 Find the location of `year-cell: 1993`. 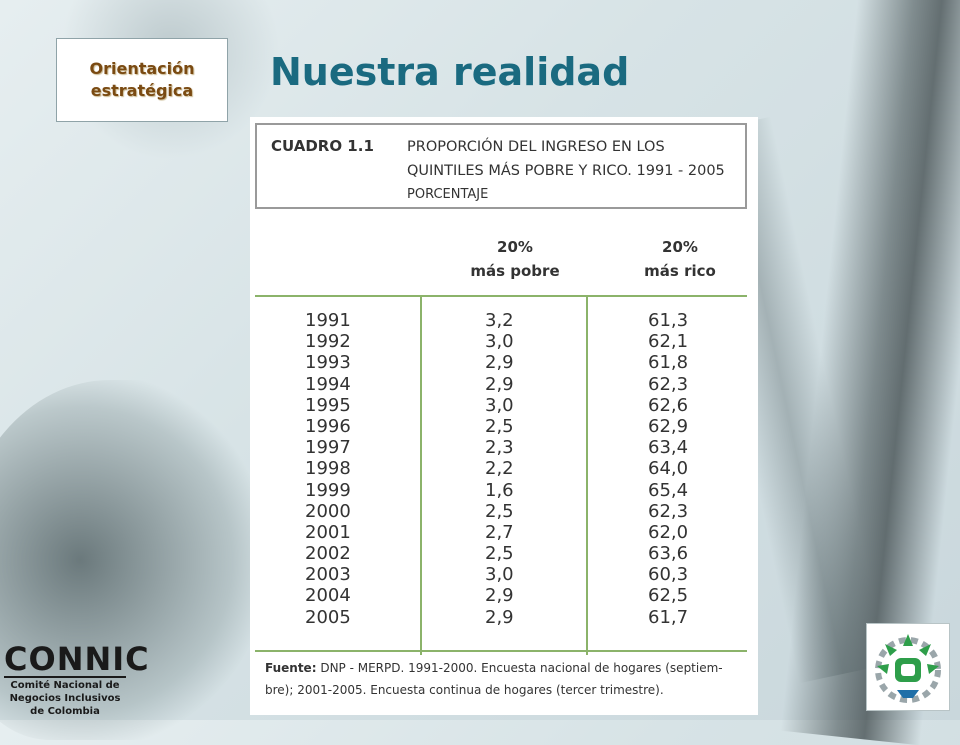

year-cell: 1993 is located at coordinates (328, 363).